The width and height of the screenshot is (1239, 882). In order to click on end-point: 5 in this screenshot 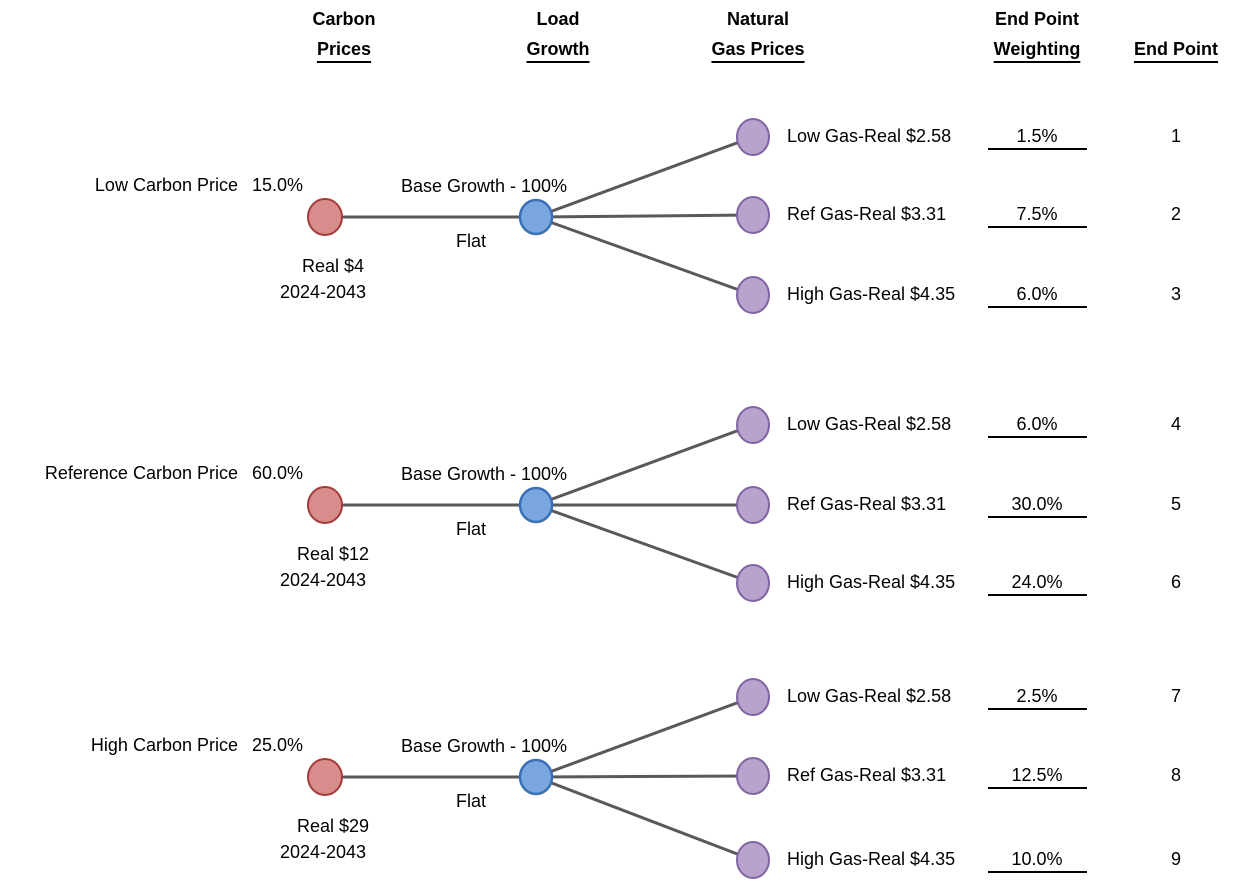, I will do `click(1176, 504)`.